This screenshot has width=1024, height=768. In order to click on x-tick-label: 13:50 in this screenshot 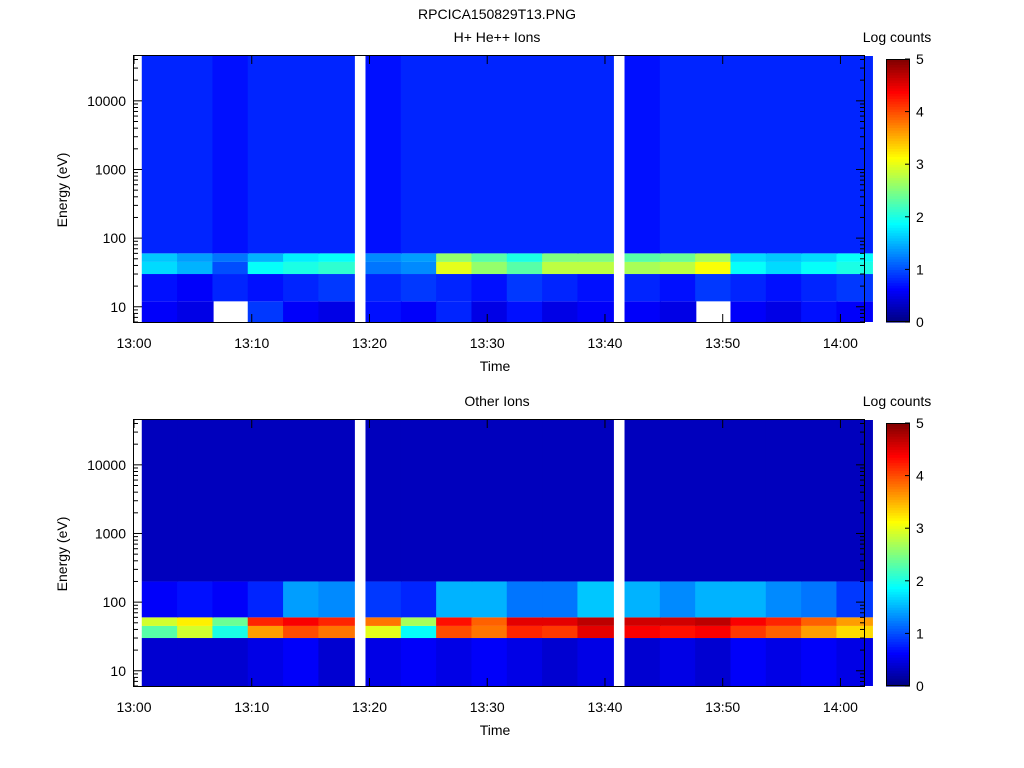, I will do `click(722, 343)`.